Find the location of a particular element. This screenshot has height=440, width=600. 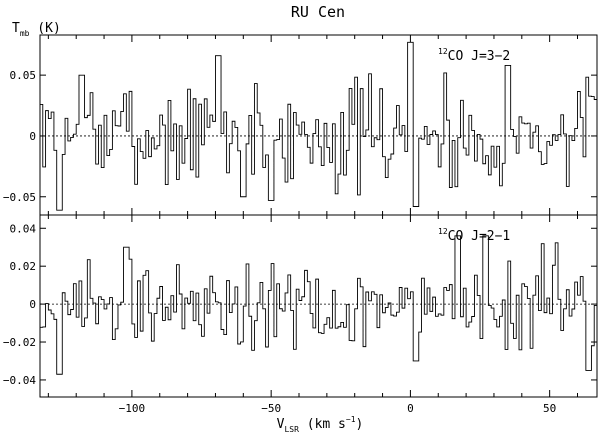

chart-title: RU Cen is located at coordinates (318, 12).